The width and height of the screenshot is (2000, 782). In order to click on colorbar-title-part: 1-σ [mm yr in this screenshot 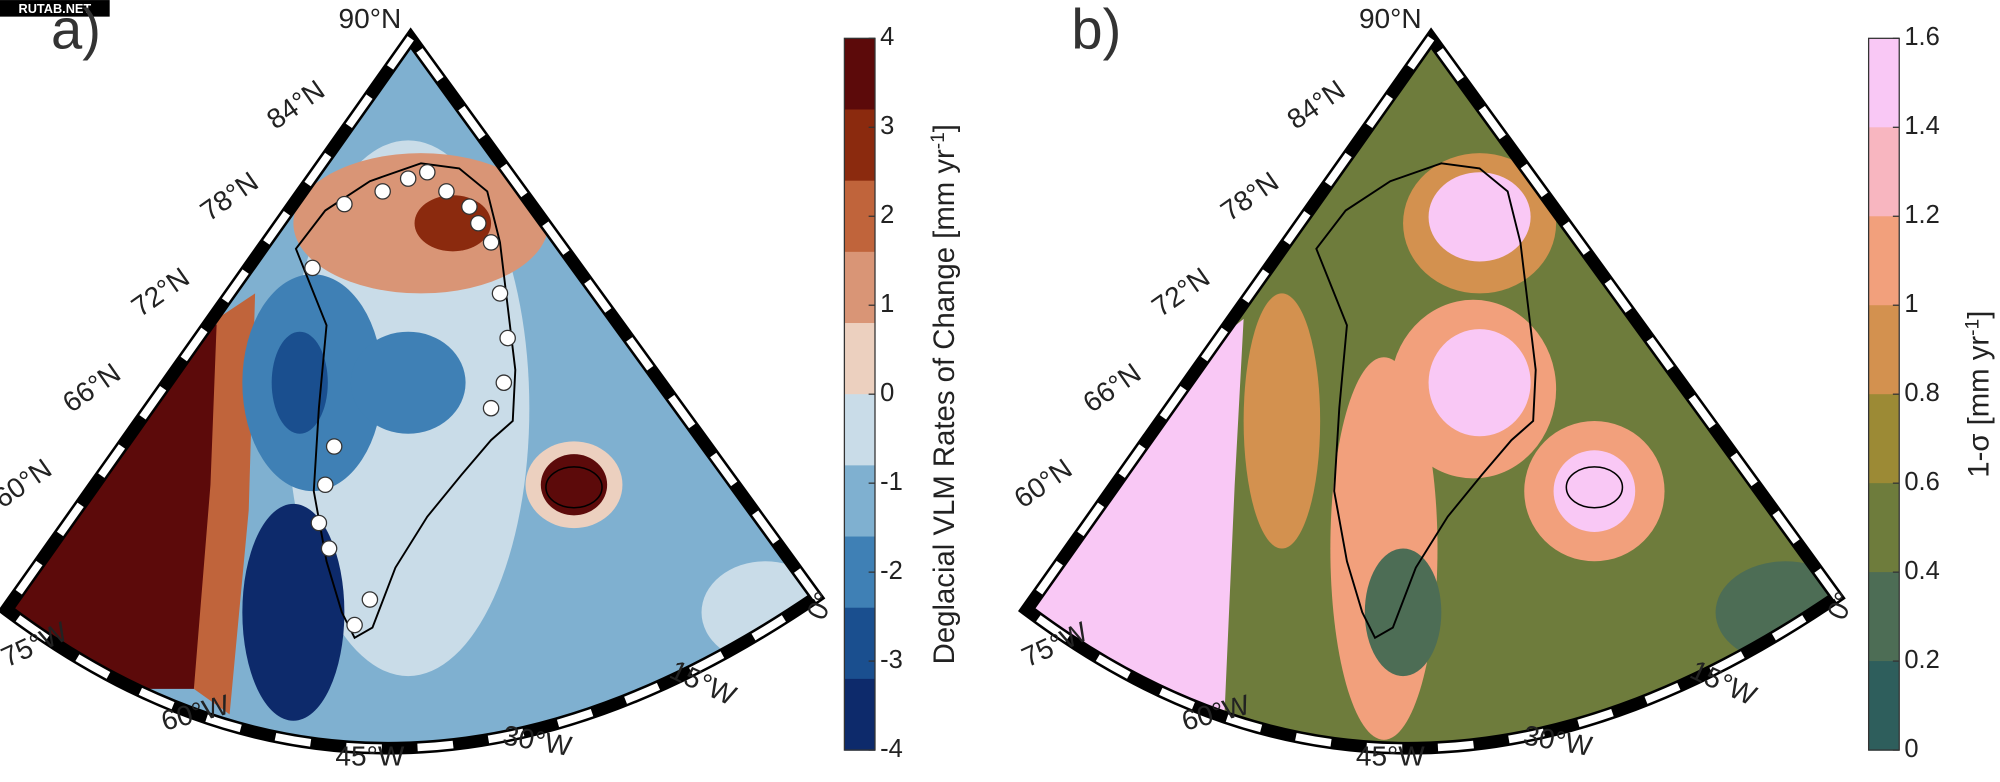, I will do `click(1979, 407)`.